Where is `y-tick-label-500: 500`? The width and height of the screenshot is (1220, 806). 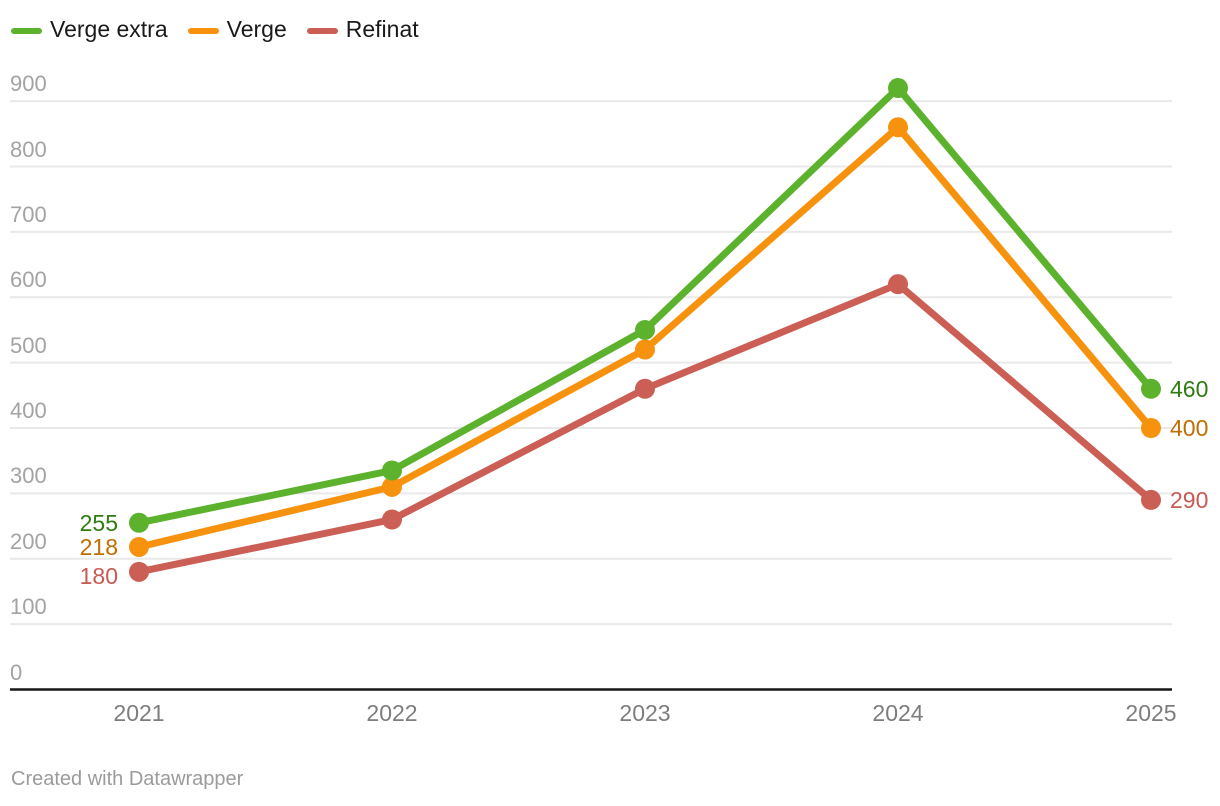
y-tick-label-500: 500 is located at coordinates (28, 345).